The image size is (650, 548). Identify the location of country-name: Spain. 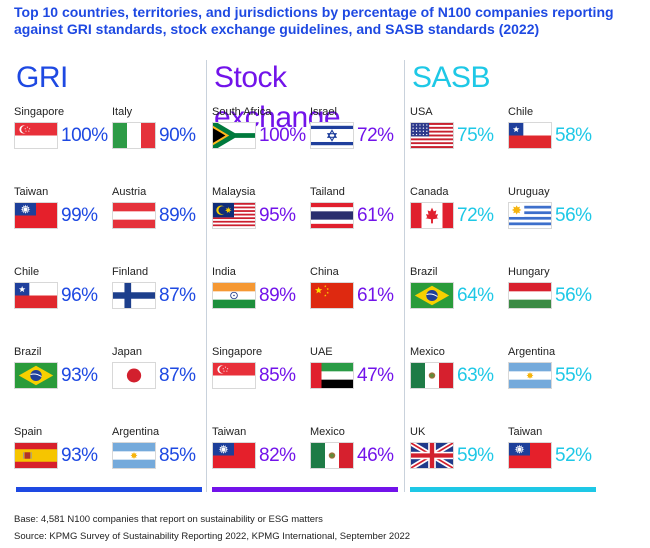
(28, 432).